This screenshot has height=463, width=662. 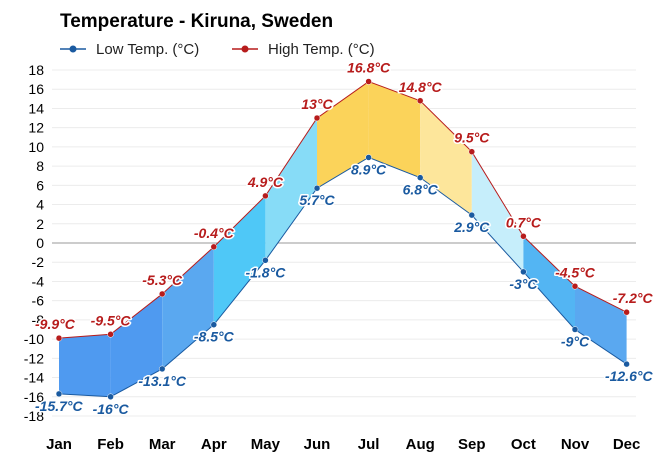 What do you see at coordinates (38, 281) in the screenshot?
I see `y-tick-label: -4` at bounding box center [38, 281].